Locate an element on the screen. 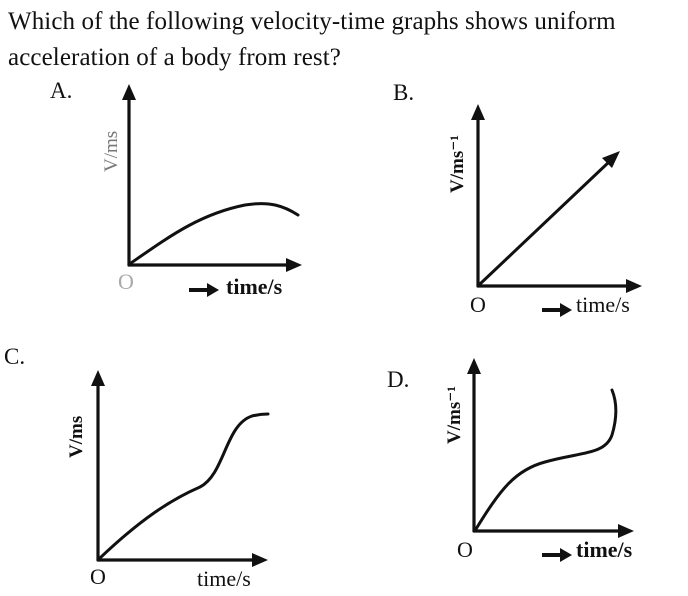 This screenshot has width=688, height=596. option-label: D. is located at coordinates (398, 379).